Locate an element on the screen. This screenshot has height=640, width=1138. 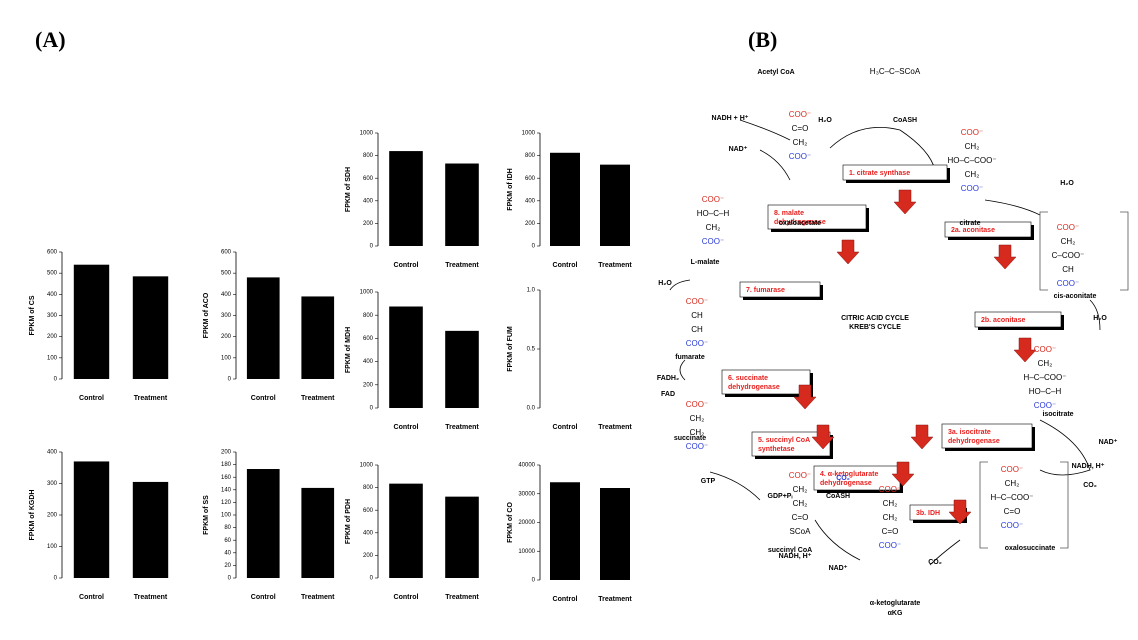
y-tick-label: 40000 is located at coordinates (526, 466).